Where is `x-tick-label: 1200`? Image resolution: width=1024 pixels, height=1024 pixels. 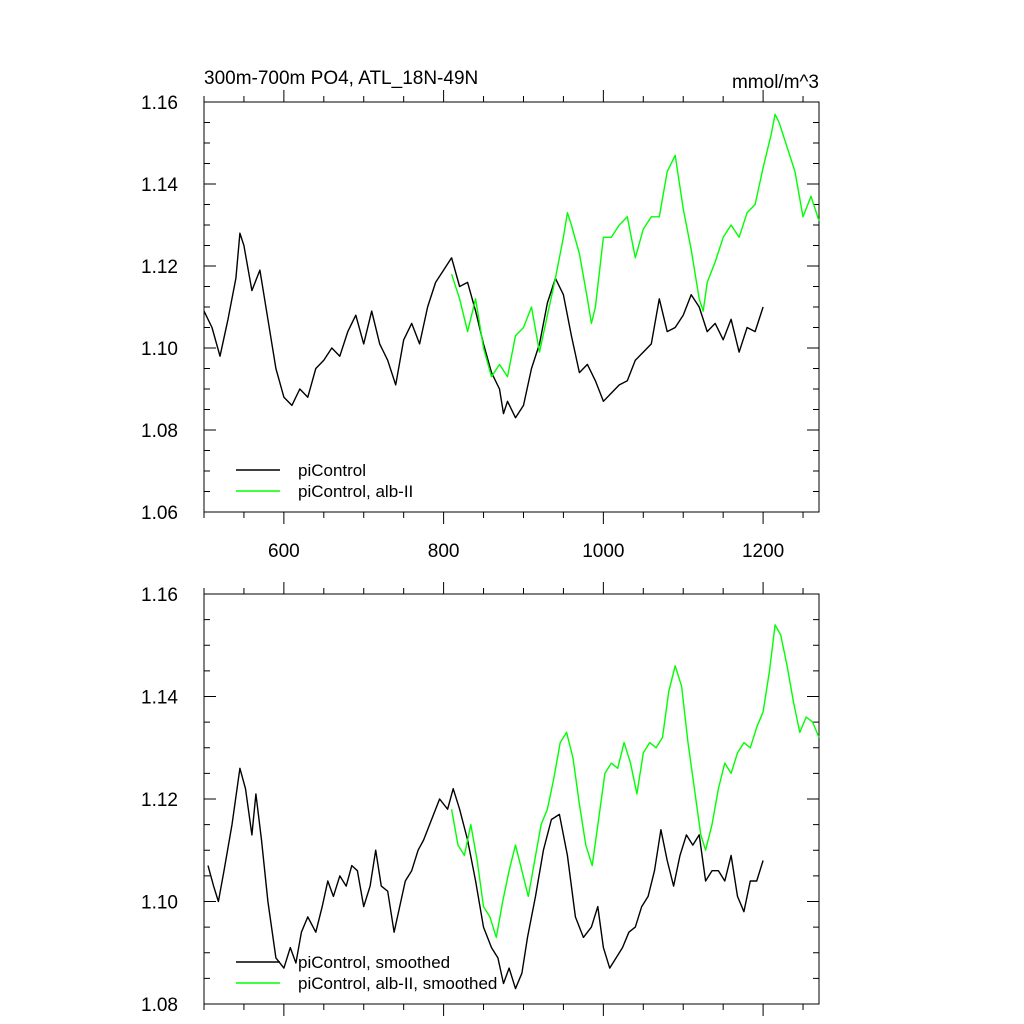
x-tick-label: 1200 is located at coordinates (763, 551).